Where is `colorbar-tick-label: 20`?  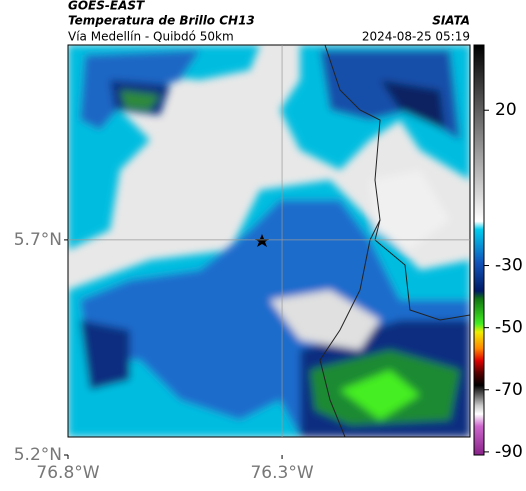 colorbar-tick-label: 20 is located at coordinates (506, 110).